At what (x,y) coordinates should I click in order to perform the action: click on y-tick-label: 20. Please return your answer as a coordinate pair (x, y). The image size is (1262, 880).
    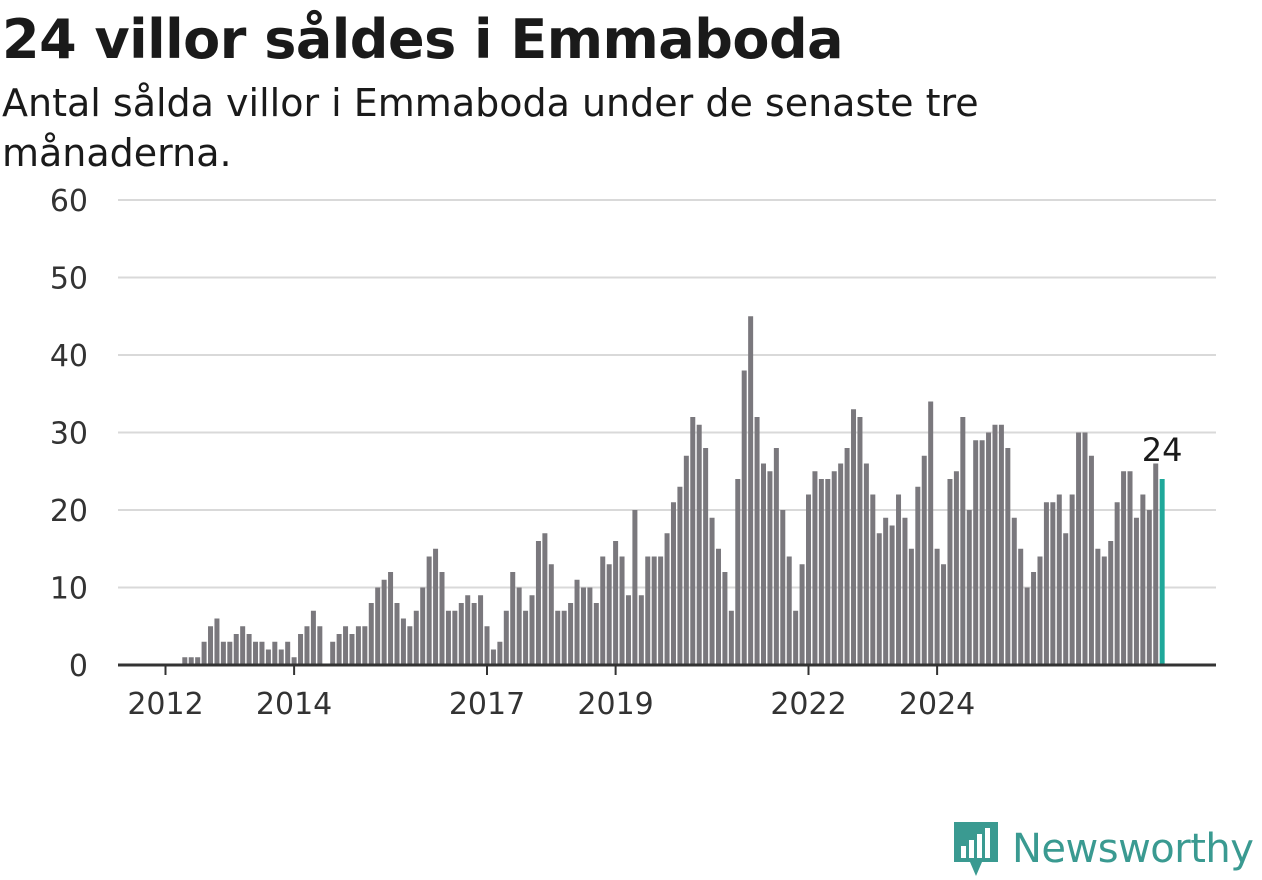
    Looking at the image, I should click on (69, 511).